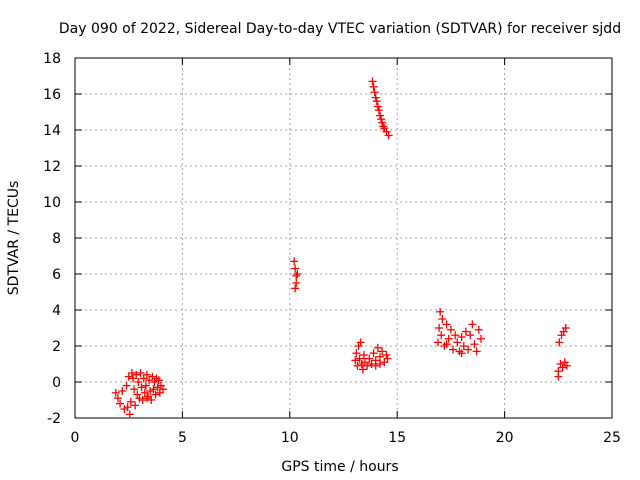 The width and height of the screenshot is (640, 480). I want to click on x-tick-label: 20, so click(505, 438).